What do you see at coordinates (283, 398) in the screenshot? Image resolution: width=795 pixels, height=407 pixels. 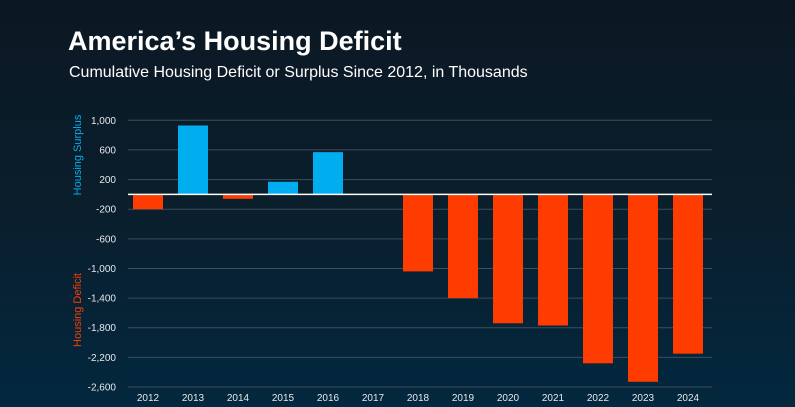 I see `x-tick-label: 2015` at bounding box center [283, 398].